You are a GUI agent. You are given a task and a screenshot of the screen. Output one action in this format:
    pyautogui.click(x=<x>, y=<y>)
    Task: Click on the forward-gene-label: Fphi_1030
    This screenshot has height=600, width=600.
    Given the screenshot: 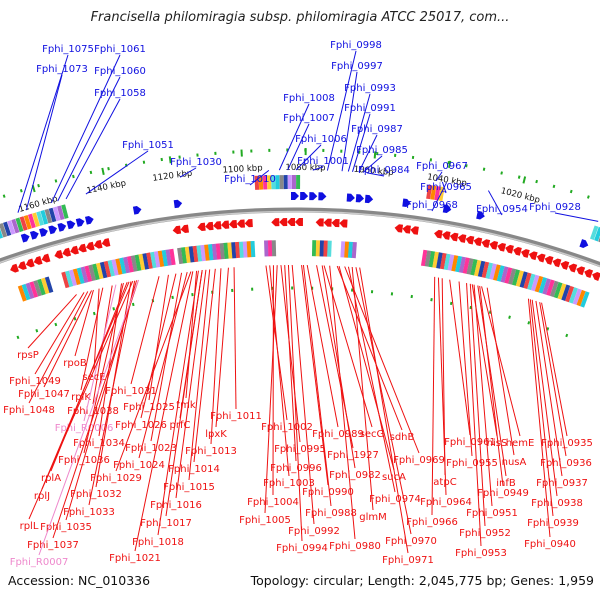 What is the action you would take?
    pyautogui.click(x=196, y=162)
    